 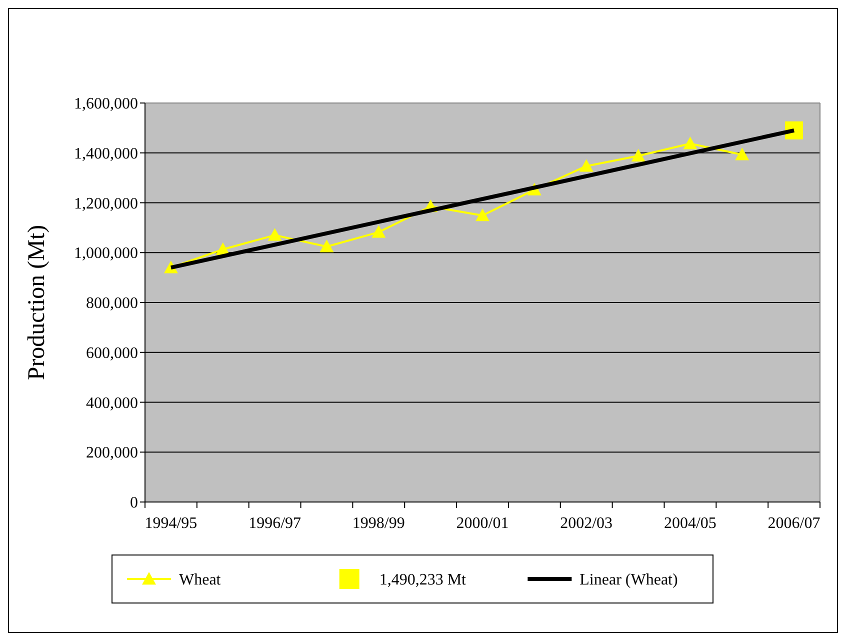 I want to click on y-tick-label: 200,000, so click(x=112, y=453).